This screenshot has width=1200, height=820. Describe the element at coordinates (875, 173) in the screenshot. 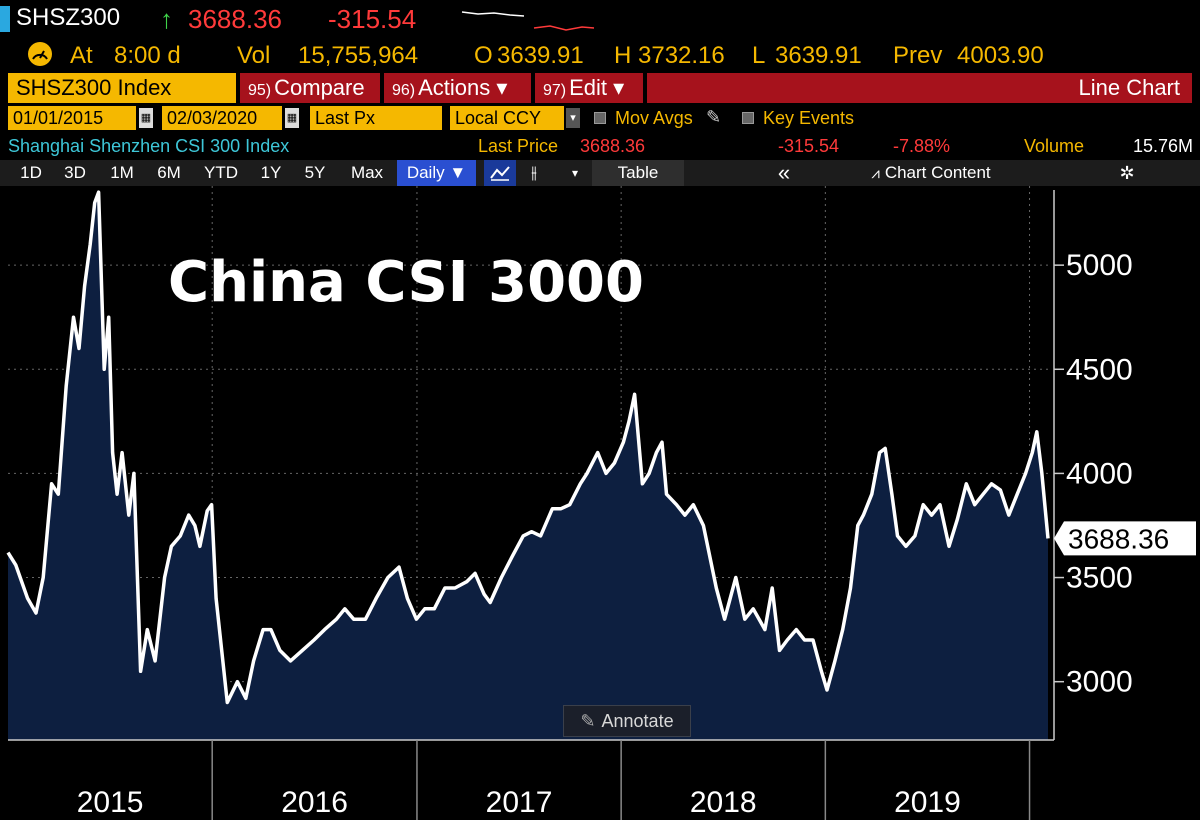

I see `chart-content-icon: ⩘` at that location.